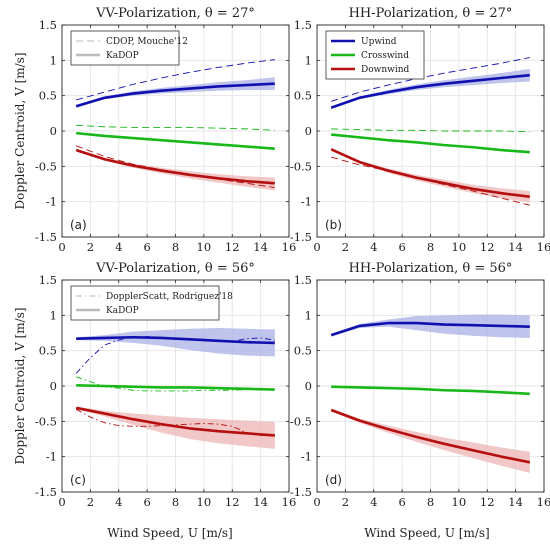 Image resolution: width=550 pixels, height=544 pixels. What do you see at coordinates (78, 480) in the screenshot?
I see `panel-label: (c)` at bounding box center [78, 480].